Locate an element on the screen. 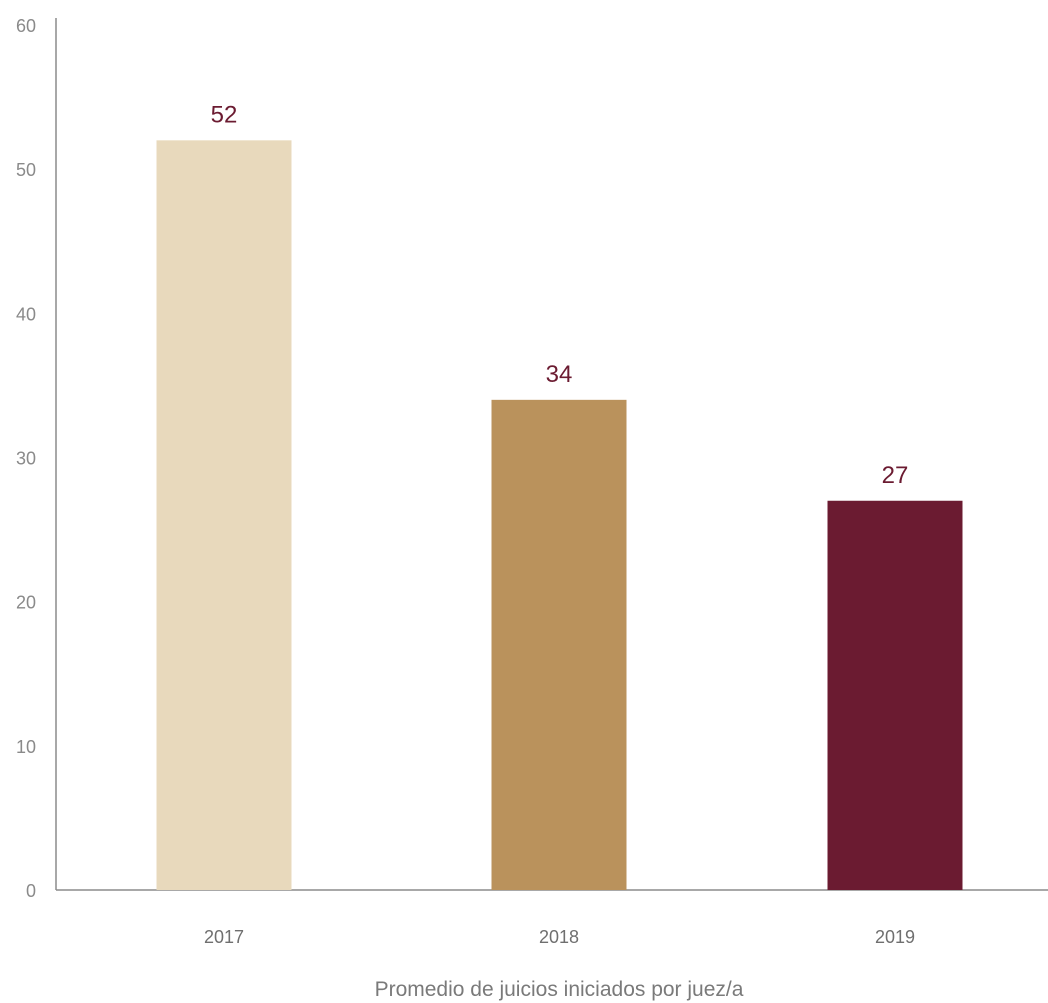 The image size is (1048, 1003). data-label-2017: 52 is located at coordinates (224, 114).